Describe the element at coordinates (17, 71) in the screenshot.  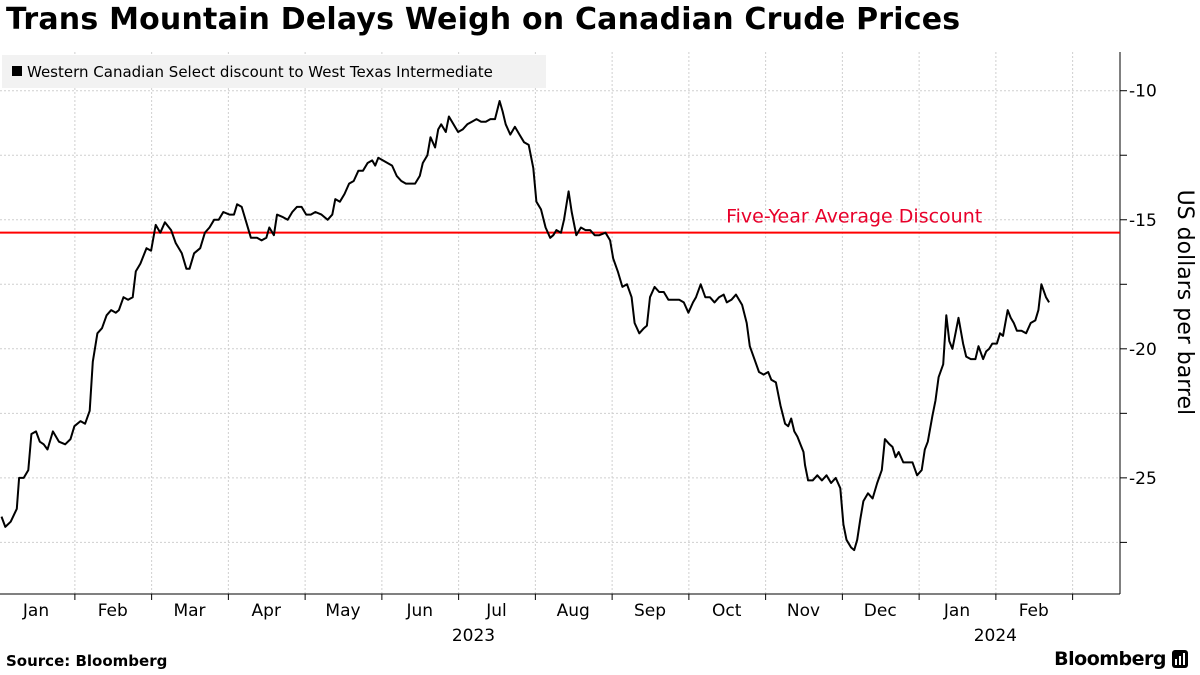
I see `legend-swatch` at that location.